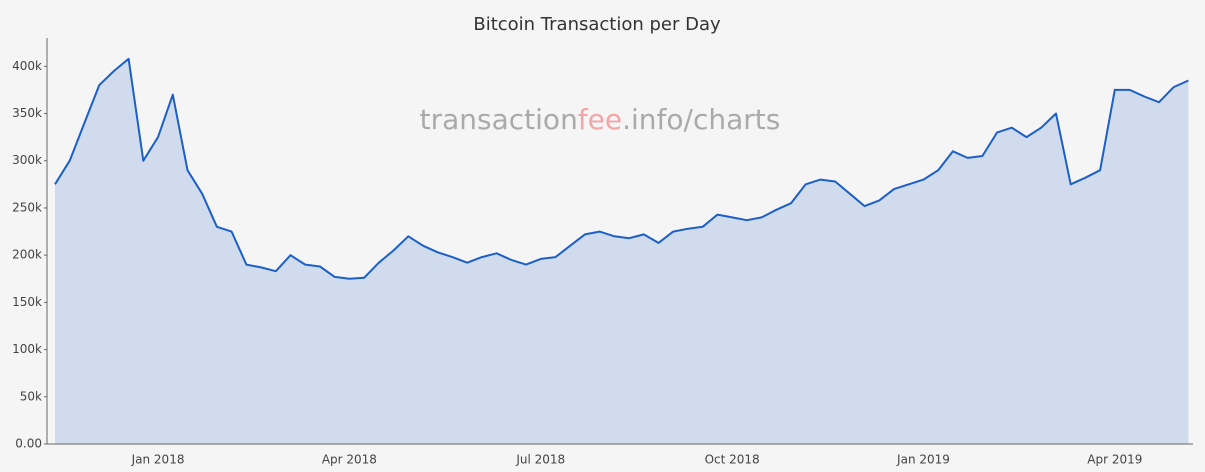  I want to click on x-tick-label: Oct 2018, so click(732, 460).